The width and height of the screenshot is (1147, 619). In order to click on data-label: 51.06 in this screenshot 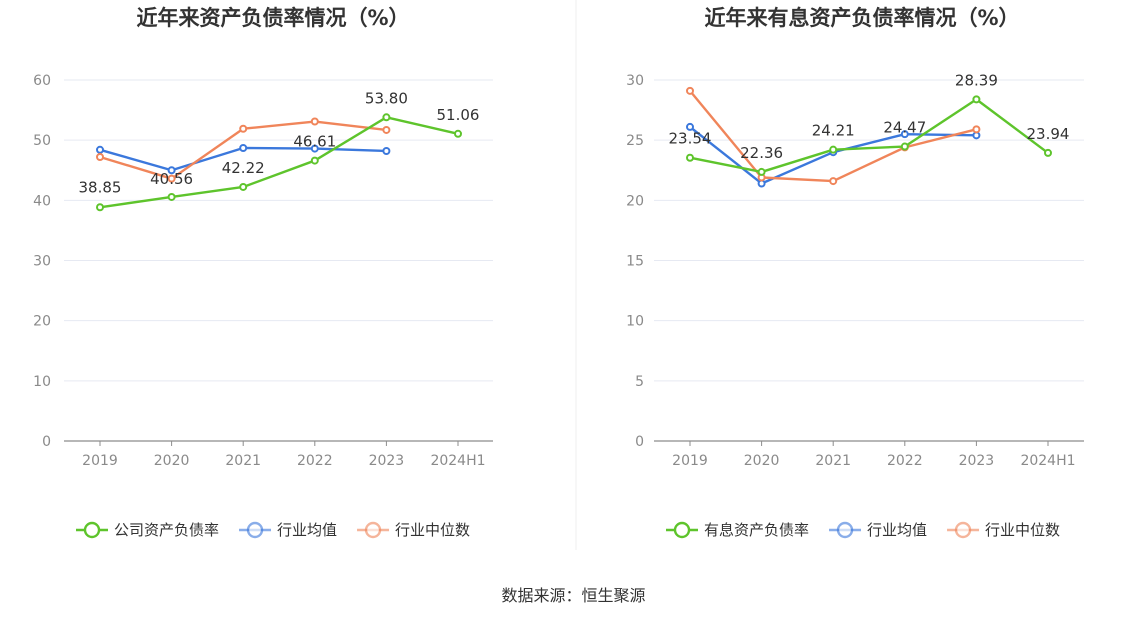, I will do `click(458, 115)`.